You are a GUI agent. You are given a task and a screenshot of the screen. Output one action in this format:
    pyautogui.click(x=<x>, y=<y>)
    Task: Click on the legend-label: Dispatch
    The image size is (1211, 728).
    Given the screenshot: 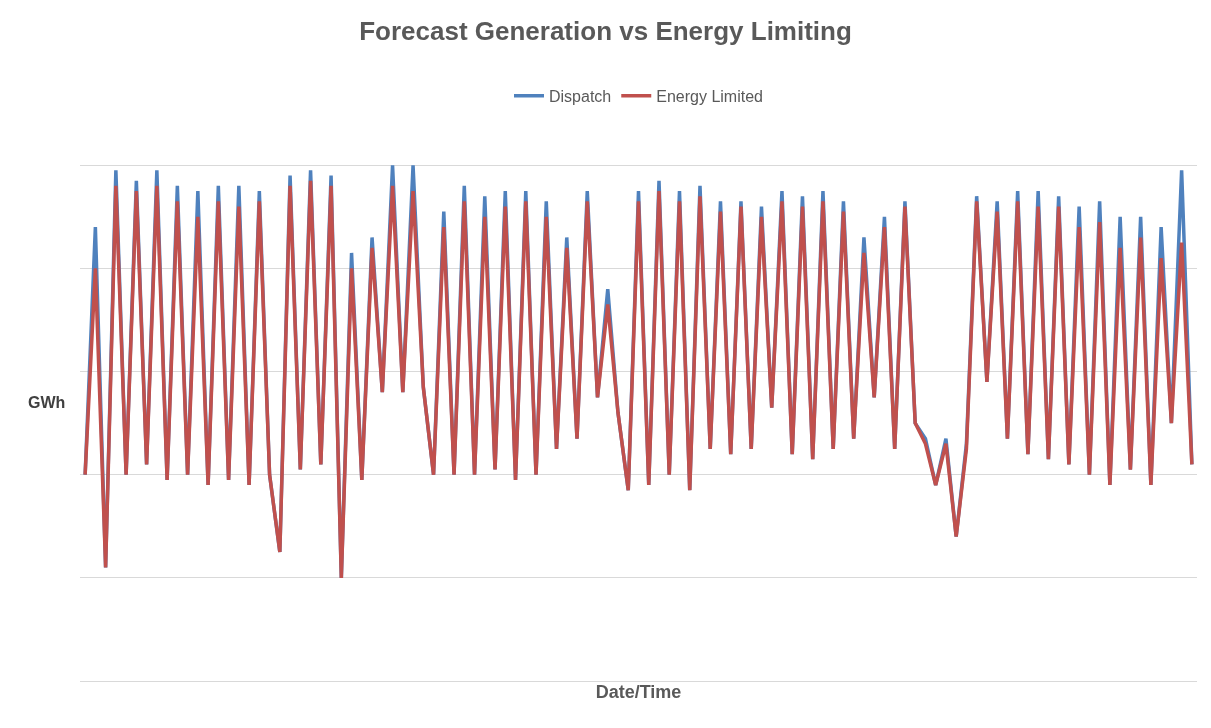 What is the action you would take?
    pyautogui.click(x=580, y=96)
    